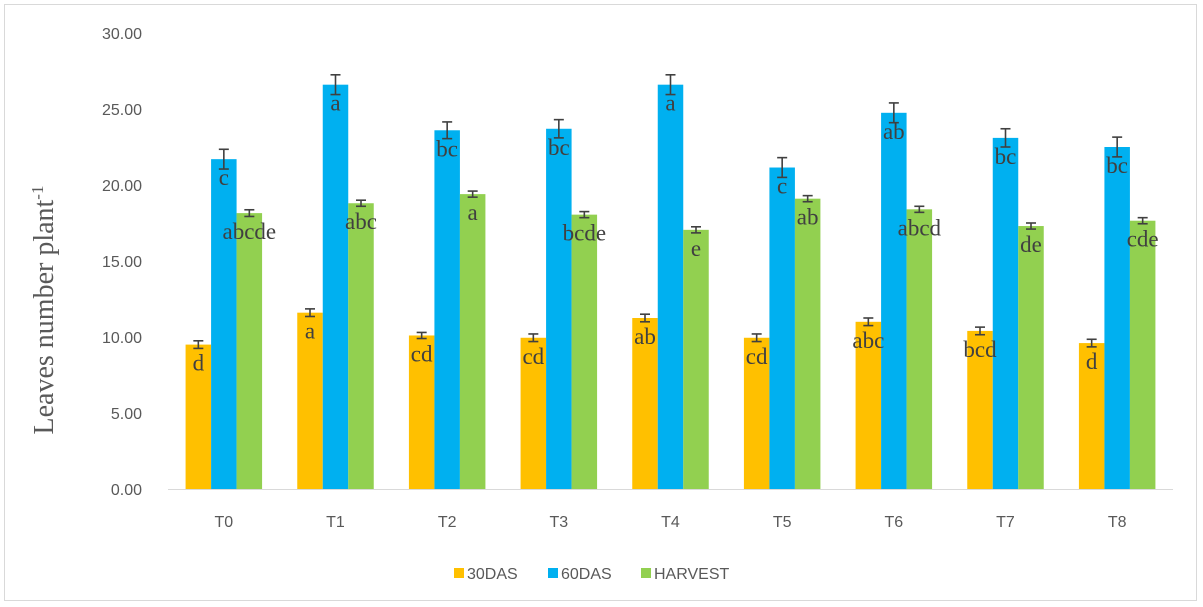 This screenshot has height=607, width=1203. I want to click on bar-60das-t6, so click(894, 301).